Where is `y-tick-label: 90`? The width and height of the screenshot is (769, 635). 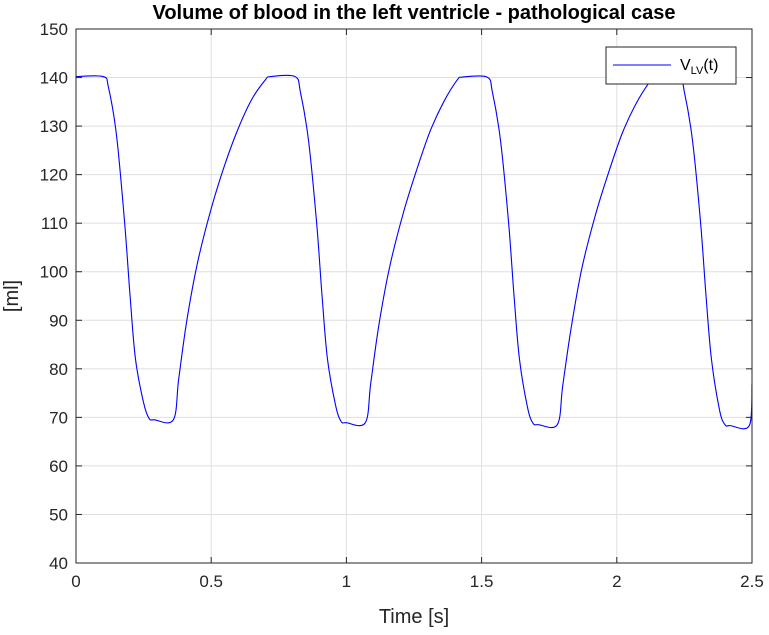
y-tick-label: 90 is located at coordinates (58, 320).